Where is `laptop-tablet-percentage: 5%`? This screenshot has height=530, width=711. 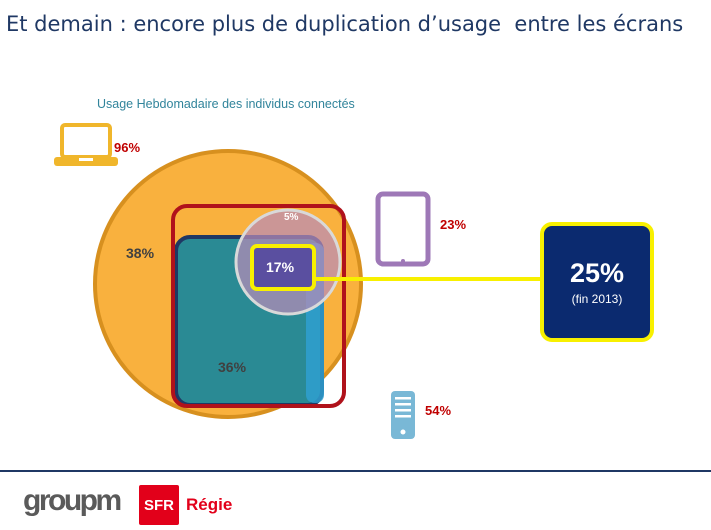 laptop-tablet-percentage: 5% is located at coordinates (291, 217).